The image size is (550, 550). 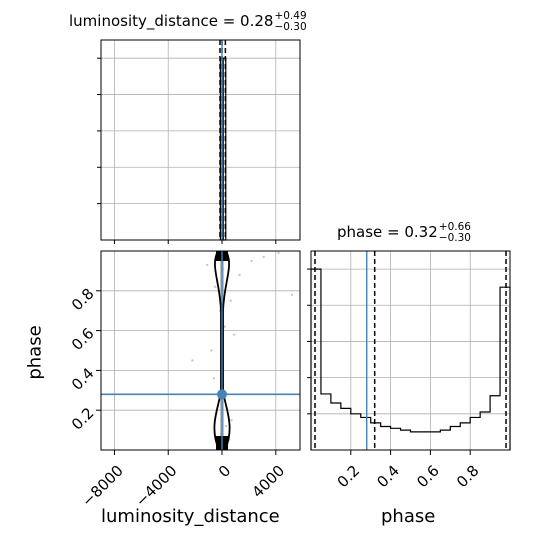 I want to click on title-luminosity-distance-prefix: luminosity_distance =, so click(x=155, y=21).